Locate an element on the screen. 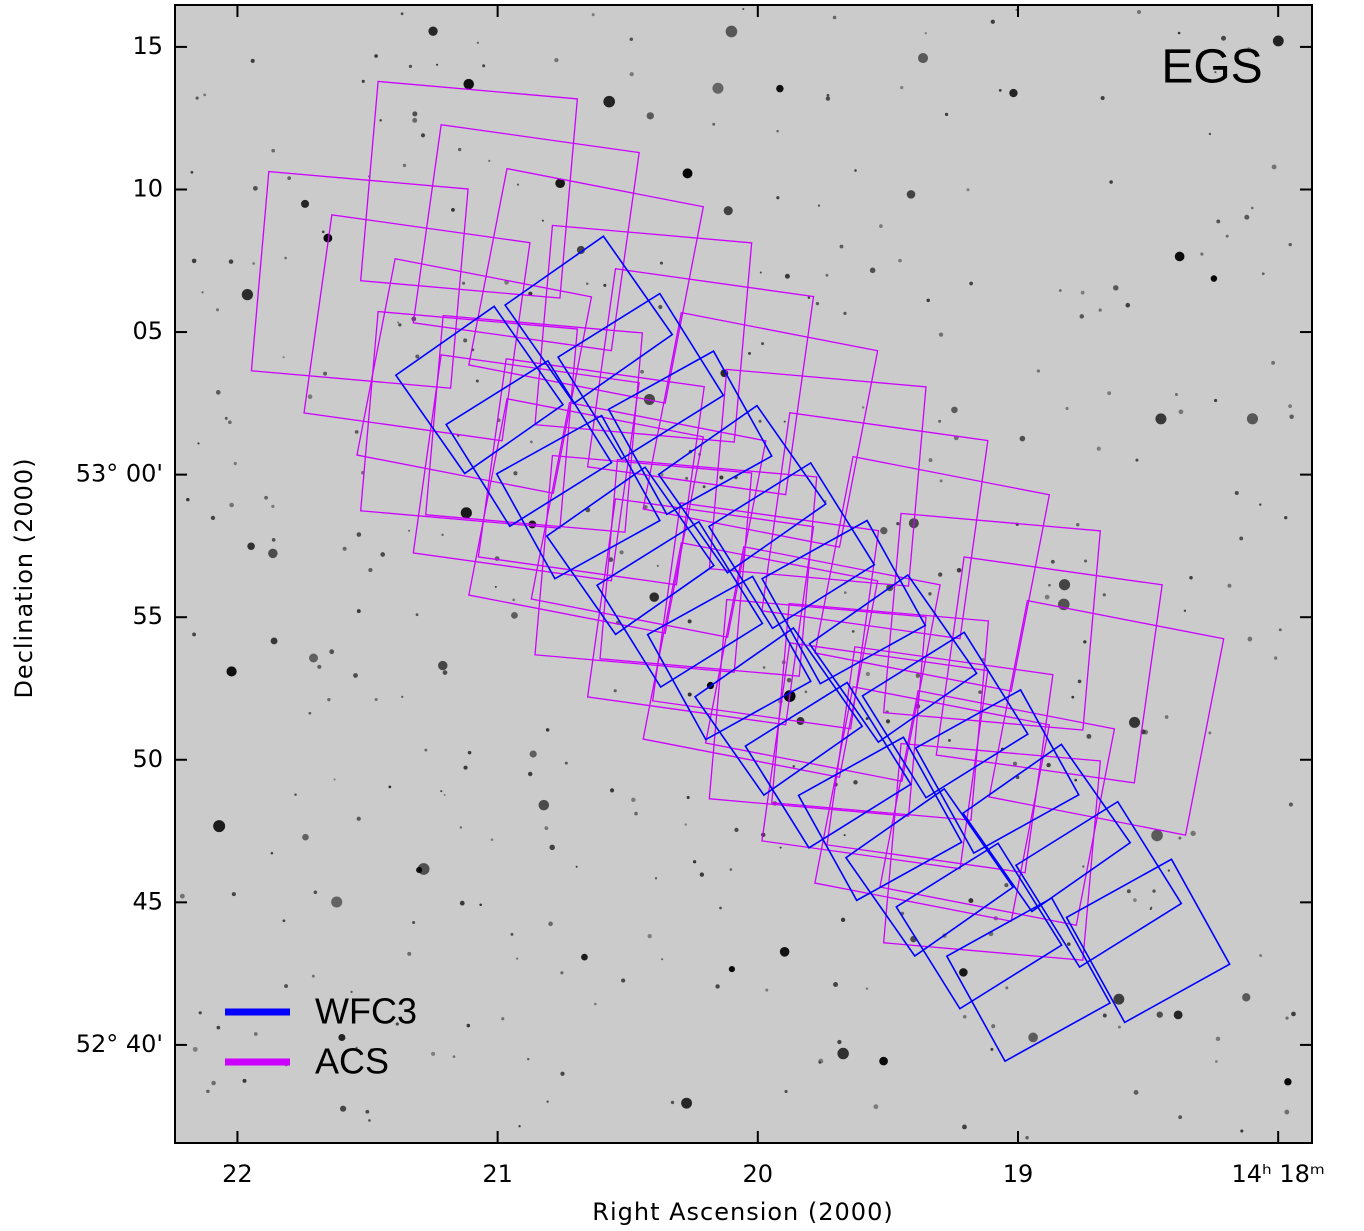 The height and width of the screenshot is (1231, 1364). chart-title: EGS is located at coordinates (1211, 67).